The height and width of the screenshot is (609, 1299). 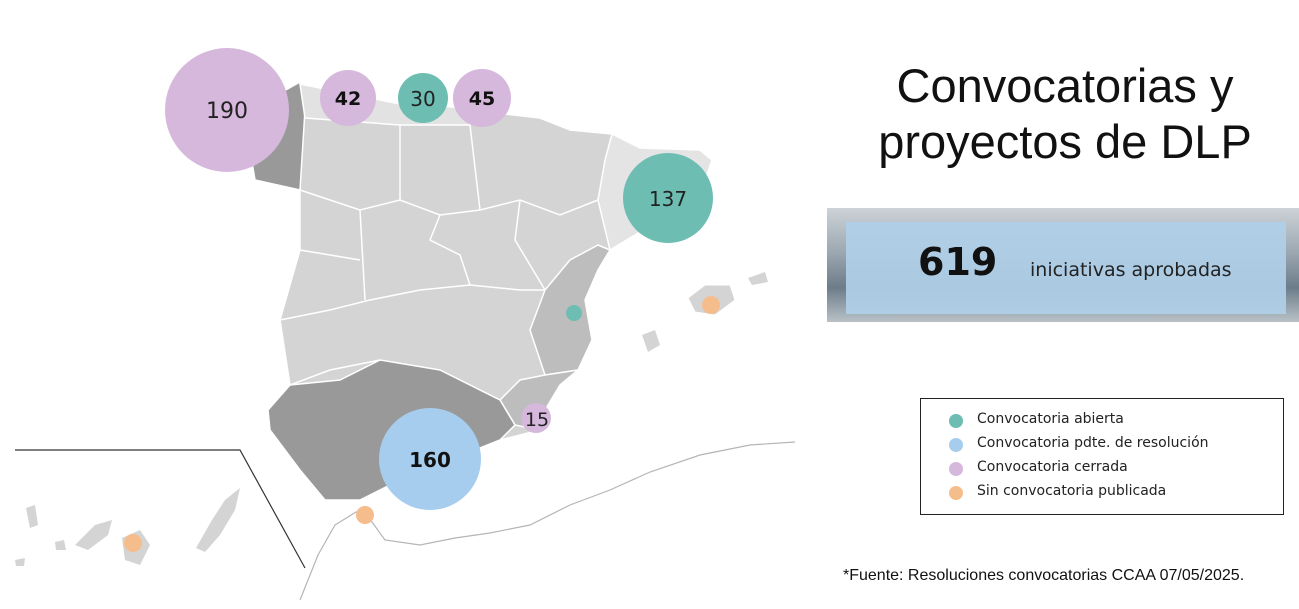 I want to click on legend-label-pendiente: Convocatoria pdte. de resolución, so click(x=1093, y=443).